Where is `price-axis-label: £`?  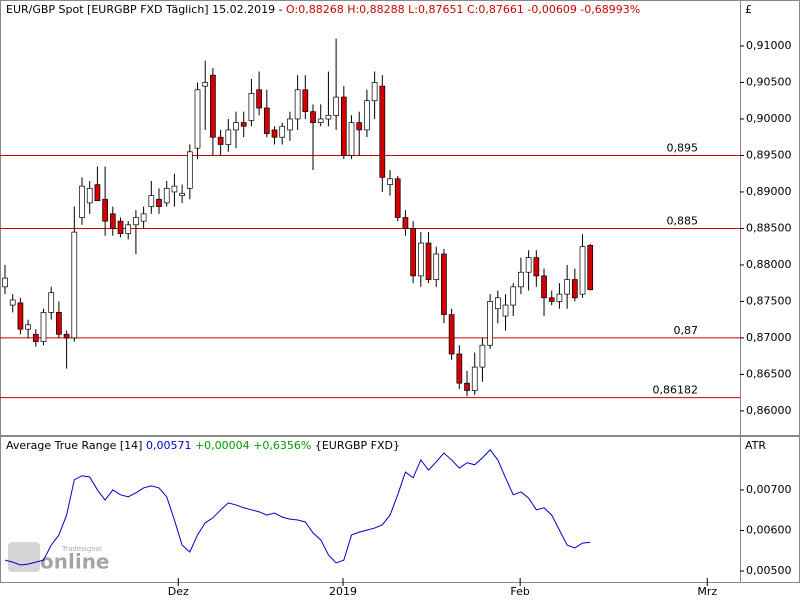
price-axis-label: £ is located at coordinates (748, 9).